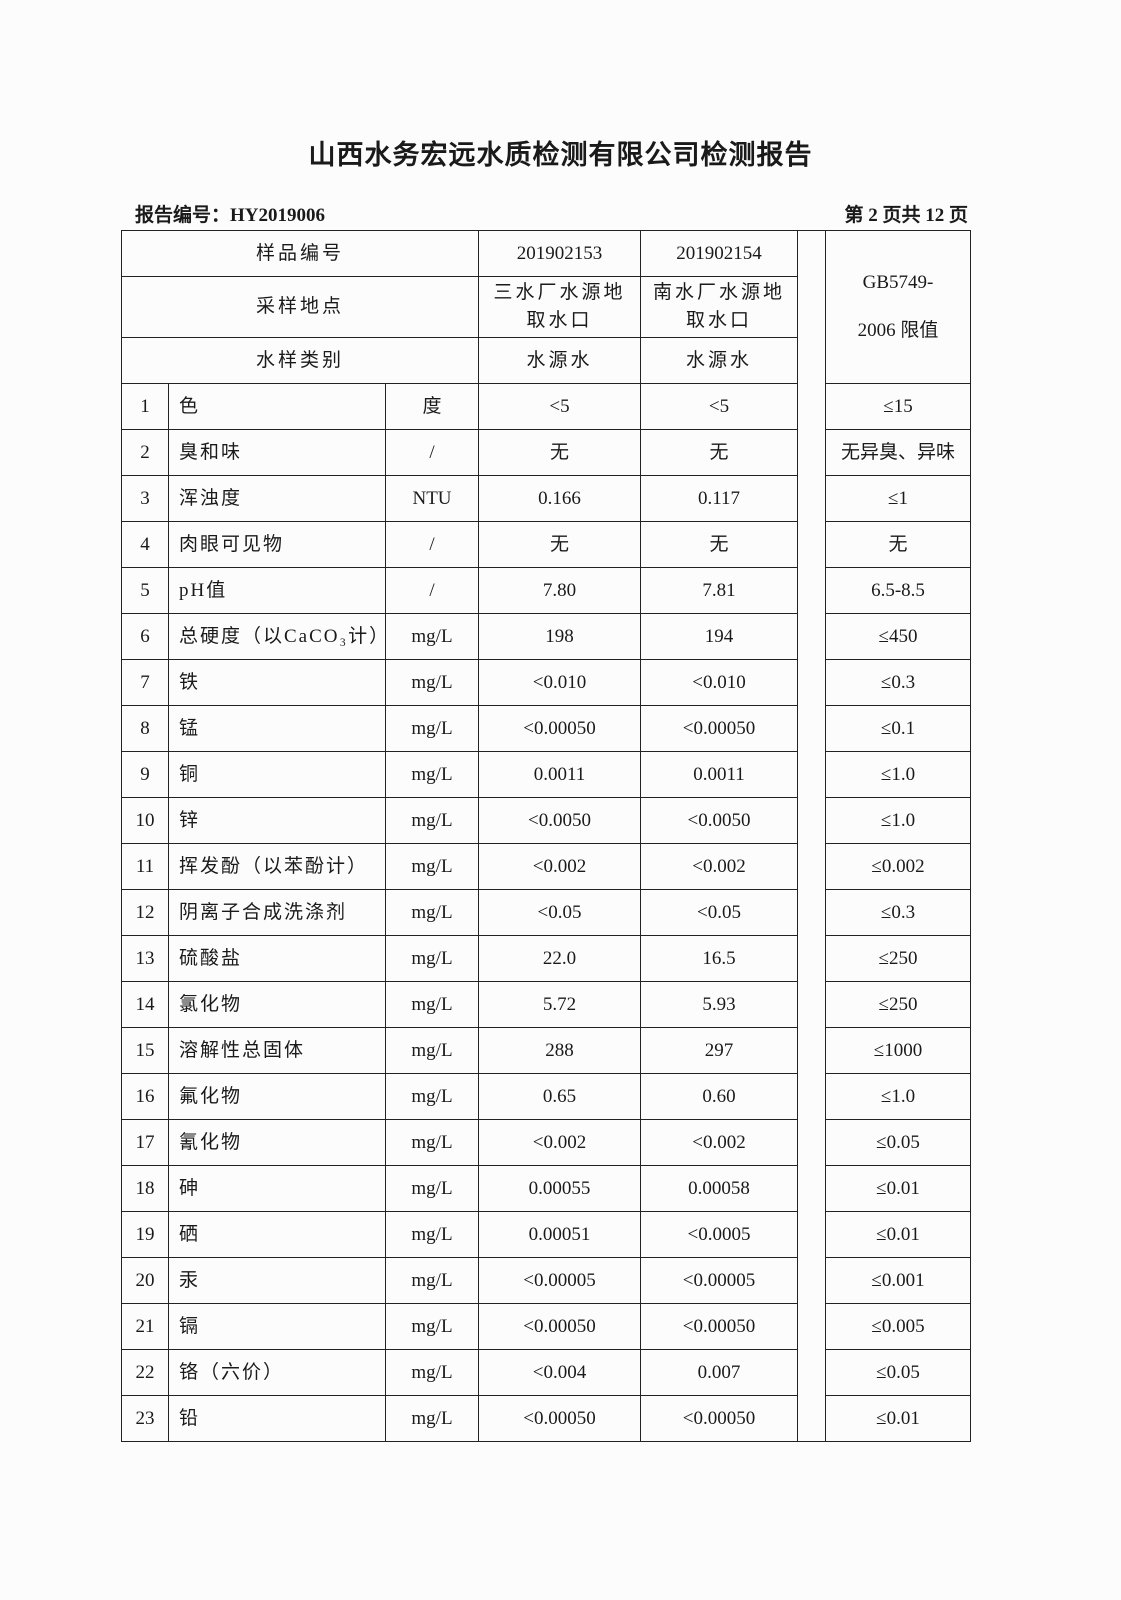 The height and width of the screenshot is (1600, 1121). Describe the element at coordinates (719, 1050) in the screenshot. I see `value-sample-2: 297` at that location.